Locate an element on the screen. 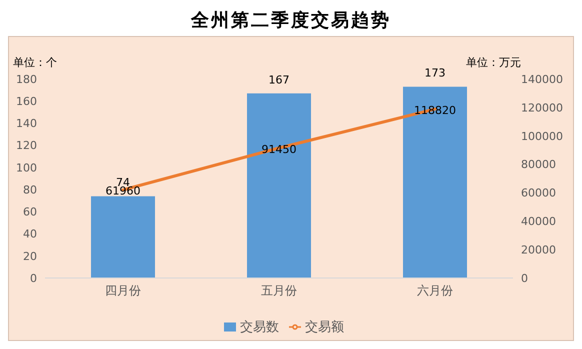  y2-tick-label: 20000 is located at coordinates (538, 249).